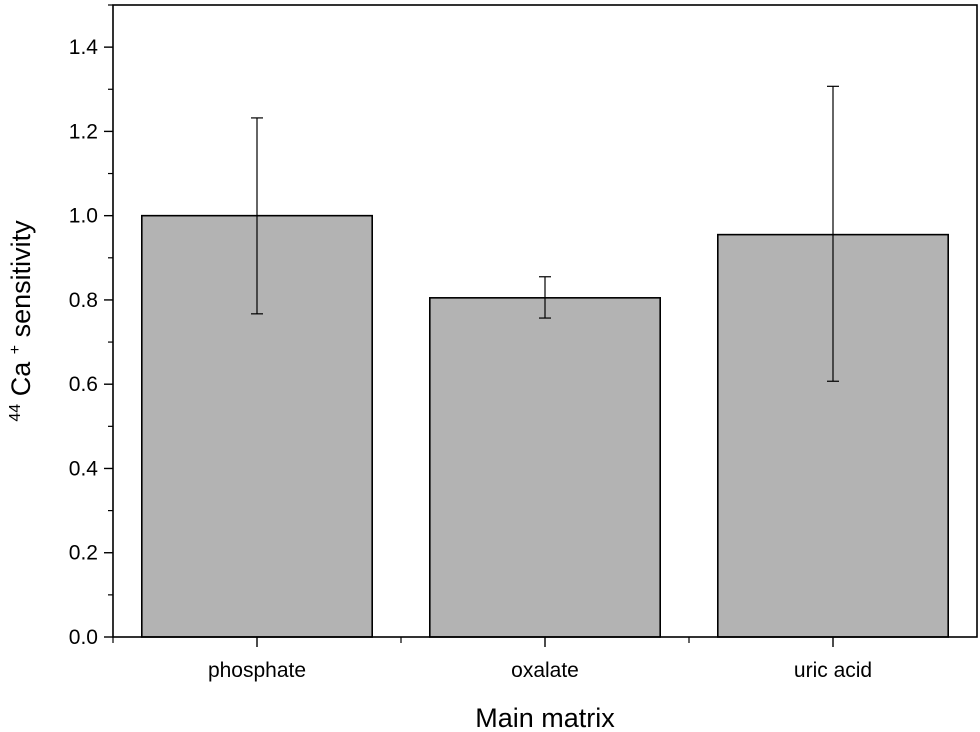 This screenshot has width=980, height=732. Describe the element at coordinates (84, 468) in the screenshot. I see `y-tick-label: 0.4` at that location.